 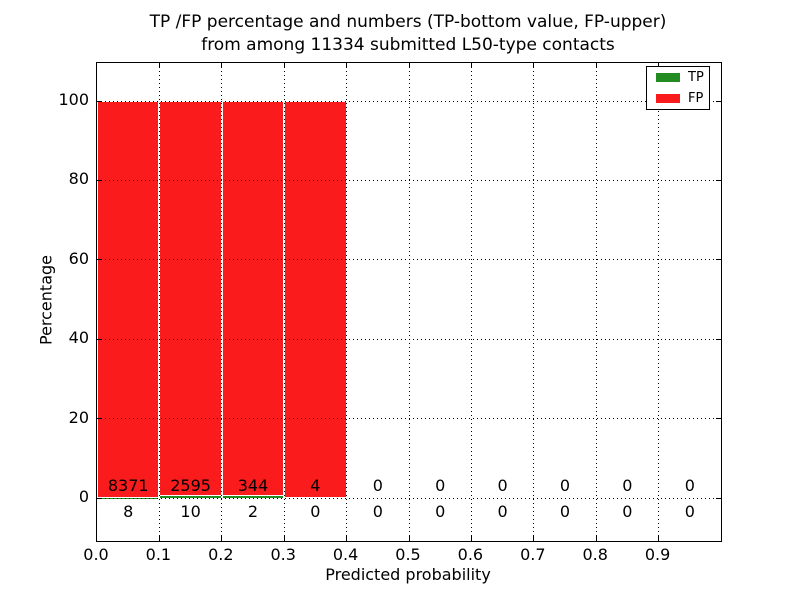 What do you see at coordinates (158, 554) in the screenshot?
I see `x-tick-label: 0.1` at bounding box center [158, 554].